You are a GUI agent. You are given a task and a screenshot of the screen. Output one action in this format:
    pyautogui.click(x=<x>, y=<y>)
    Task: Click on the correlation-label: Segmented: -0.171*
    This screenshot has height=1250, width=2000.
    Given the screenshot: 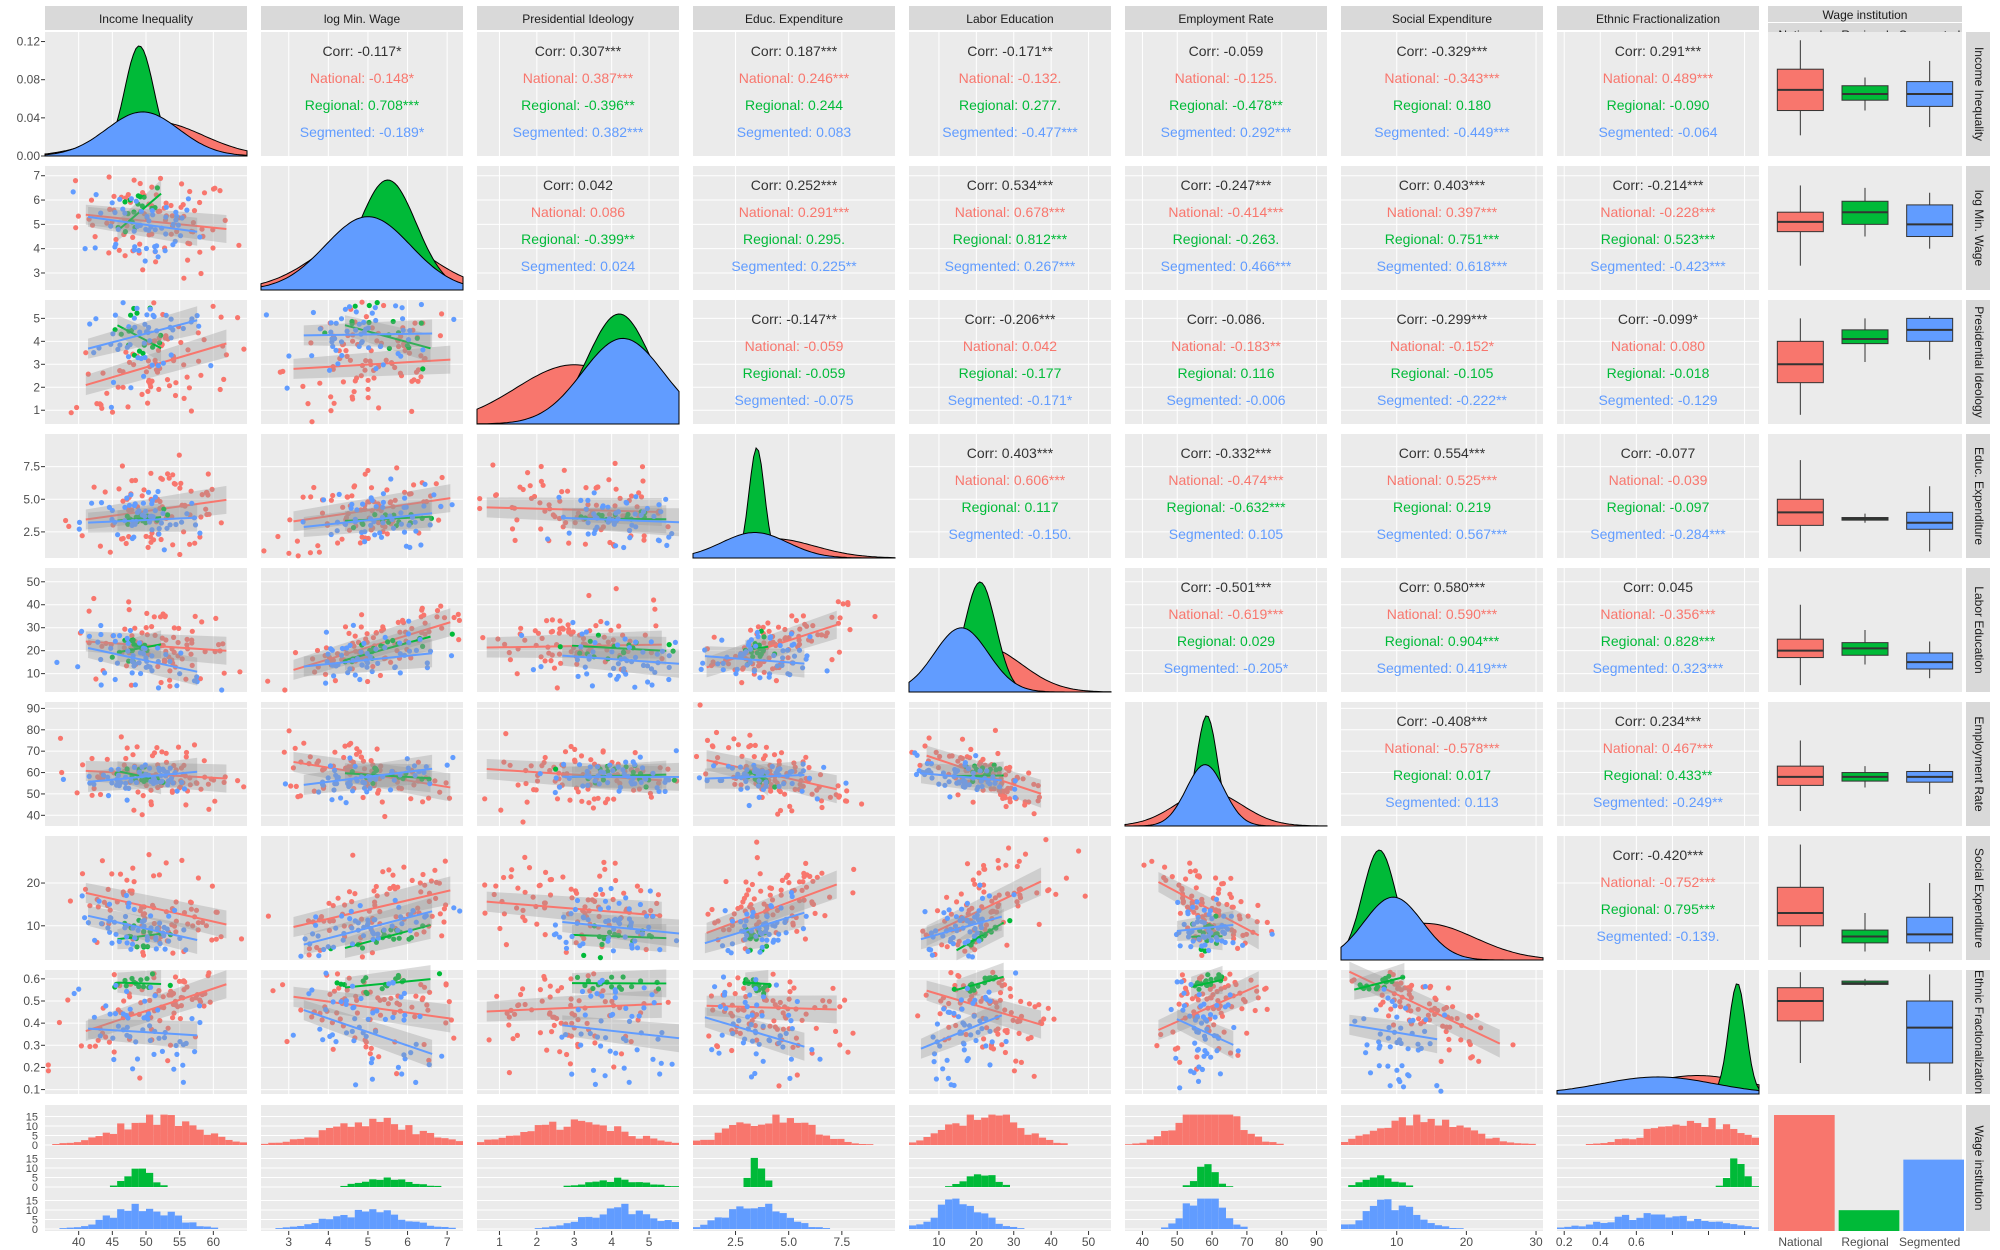 What is the action you would take?
    pyautogui.click(x=1010, y=400)
    